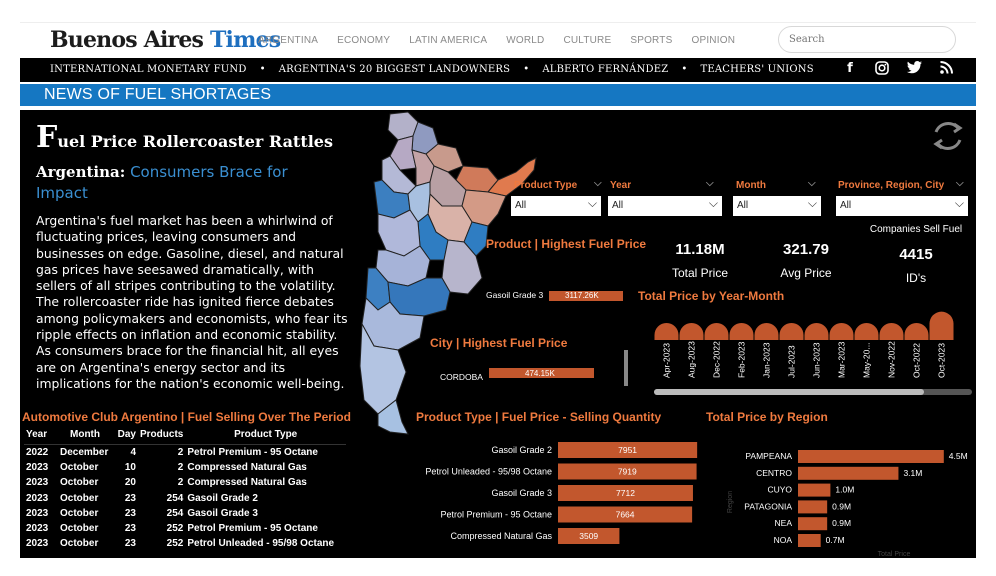 The width and height of the screenshot is (996, 576). I want to click on column-header-day: Day, so click(125, 436).